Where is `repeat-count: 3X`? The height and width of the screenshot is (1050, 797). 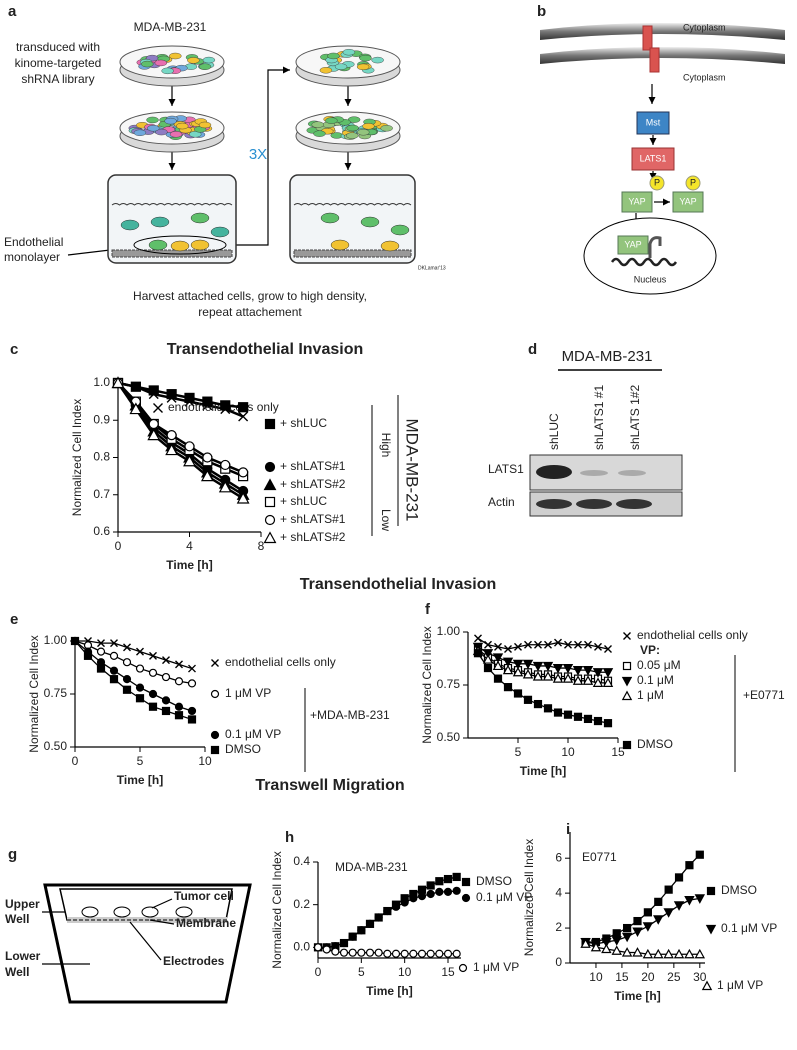 repeat-count: 3X is located at coordinates (258, 154).